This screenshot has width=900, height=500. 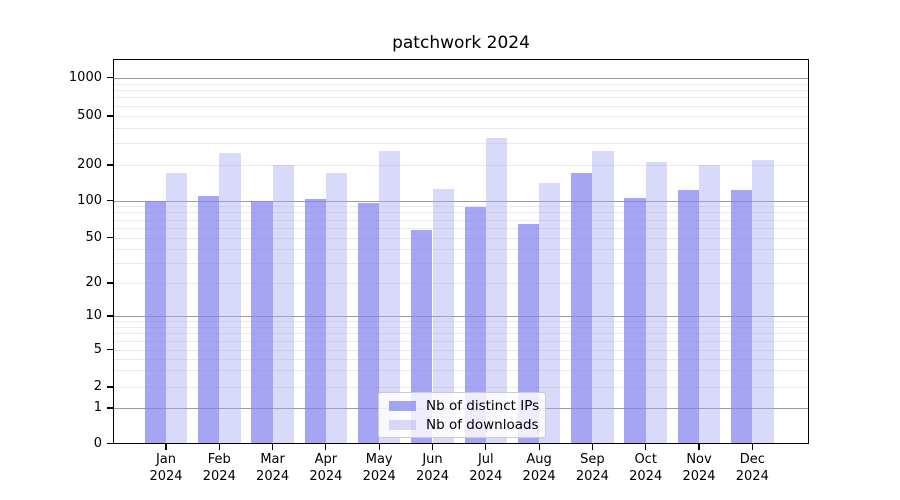 I want to click on bar-dl-dec, so click(x=763, y=301).